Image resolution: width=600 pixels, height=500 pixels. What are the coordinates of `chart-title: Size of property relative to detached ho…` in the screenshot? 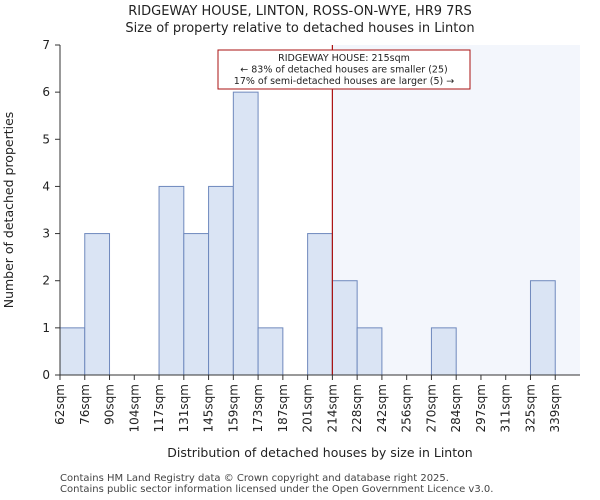 It's located at (300, 28).